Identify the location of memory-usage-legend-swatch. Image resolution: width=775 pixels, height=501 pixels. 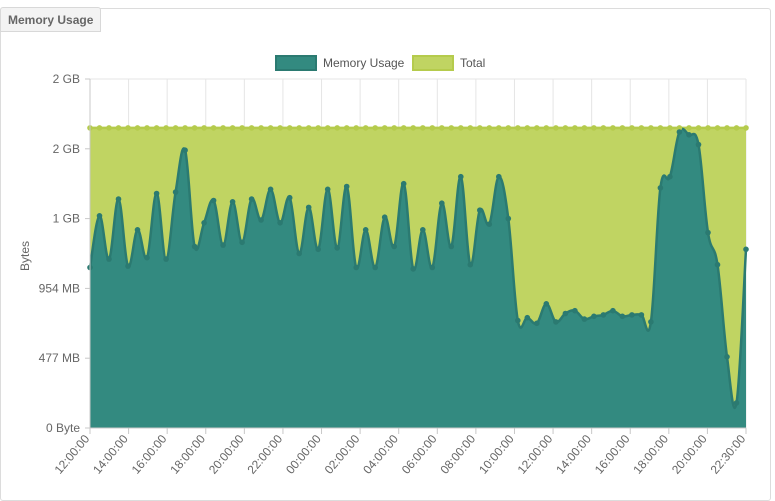
(296, 63).